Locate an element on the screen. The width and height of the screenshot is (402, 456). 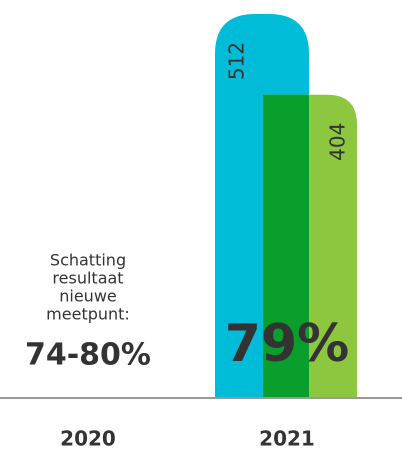
value-label: 404 is located at coordinates (338, 142).